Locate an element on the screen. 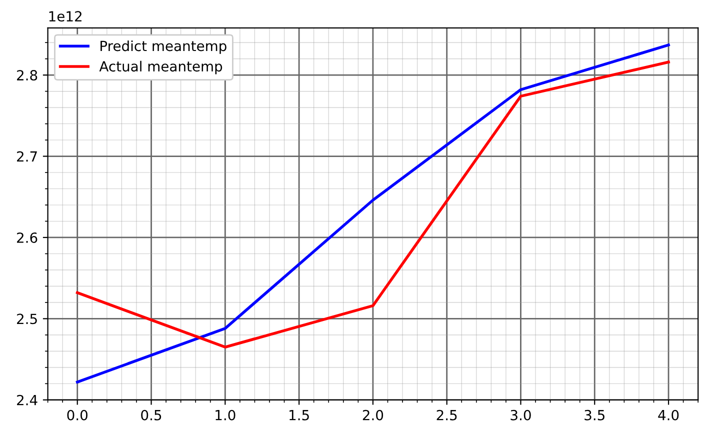  y-tick-label: 2.7 is located at coordinates (27, 156).